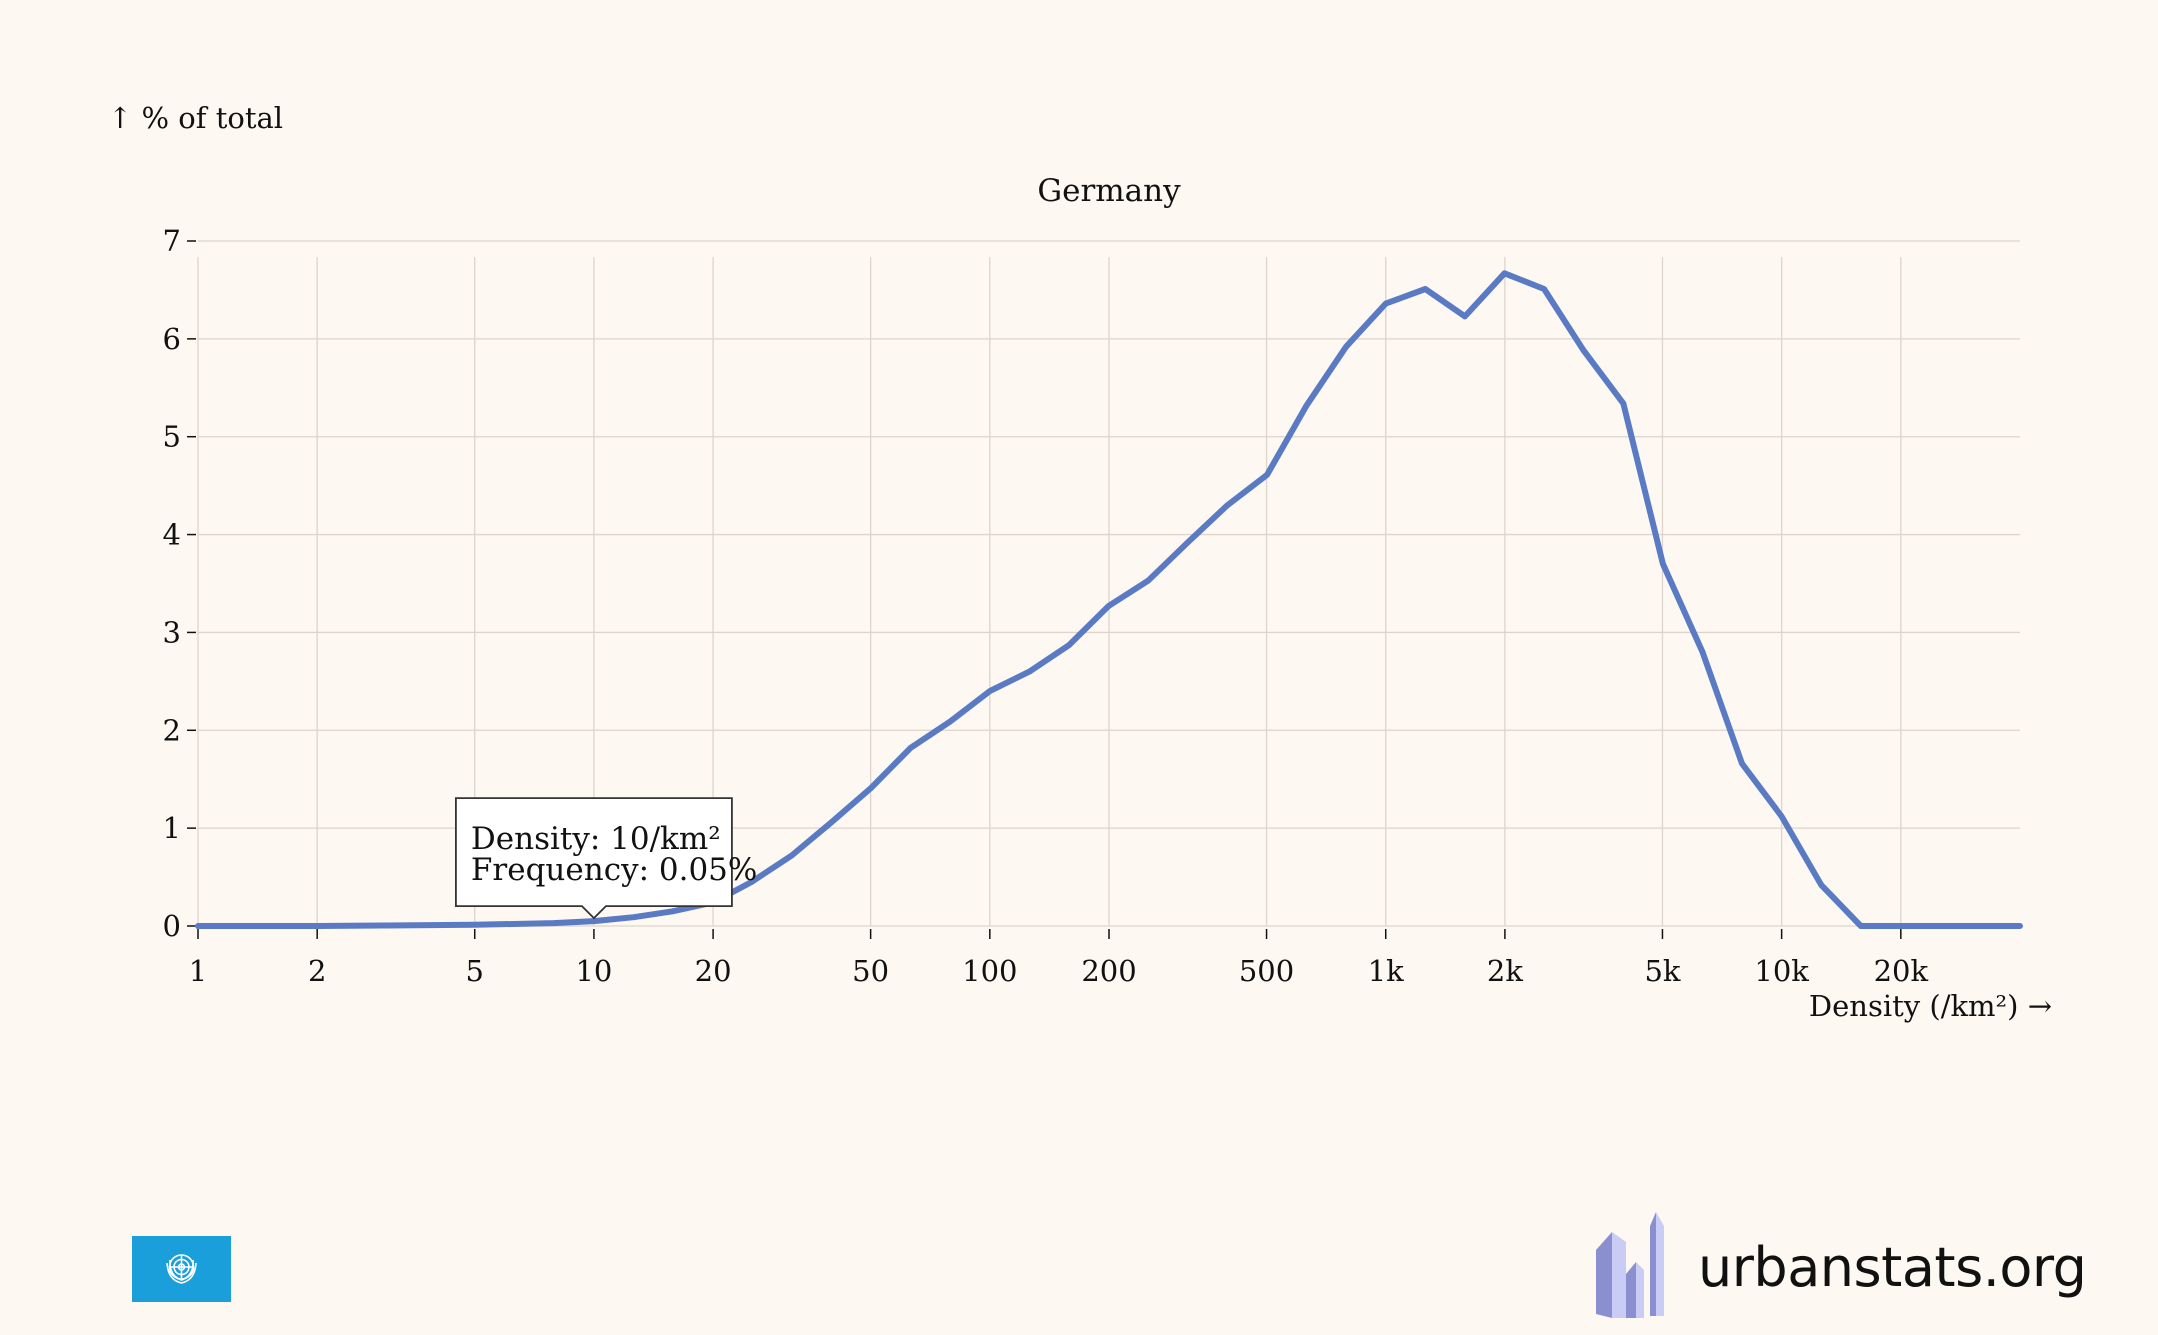 The width and height of the screenshot is (2158, 1335). What do you see at coordinates (195, 118) in the screenshot?
I see `y-axis-label: ↑ % of total` at bounding box center [195, 118].